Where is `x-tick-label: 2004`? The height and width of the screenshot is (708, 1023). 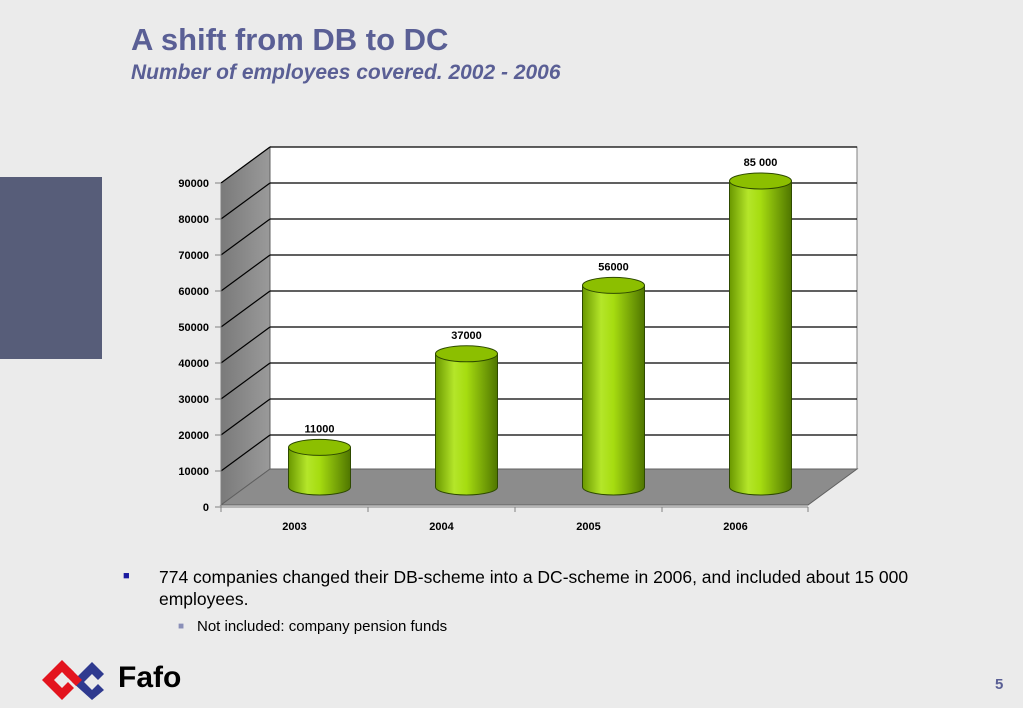 x-tick-label: 2004 is located at coordinates (441, 527).